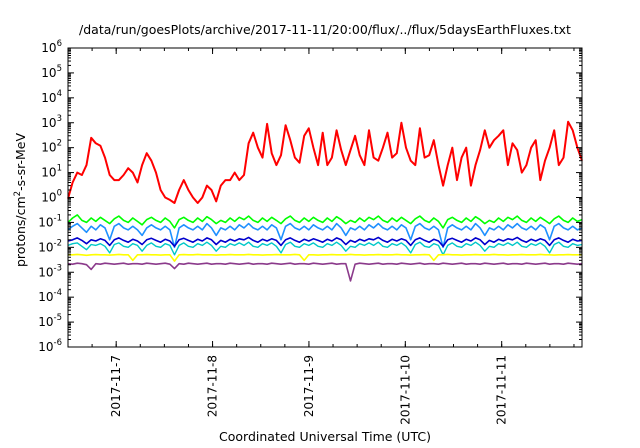 Image resolution: width=640 pixels, height=448 pixels. Describe the element at coordinates (213, 386) in the screenshot. I see `x-tick-label: 2017-11-8` at that location.